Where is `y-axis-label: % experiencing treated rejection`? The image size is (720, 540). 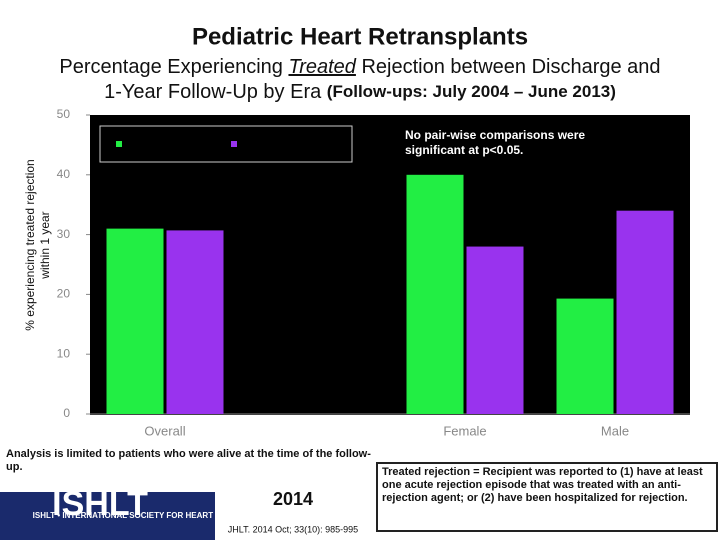
y-axis-label: % experiencing treated rejection is located at coordinates (30, 244).